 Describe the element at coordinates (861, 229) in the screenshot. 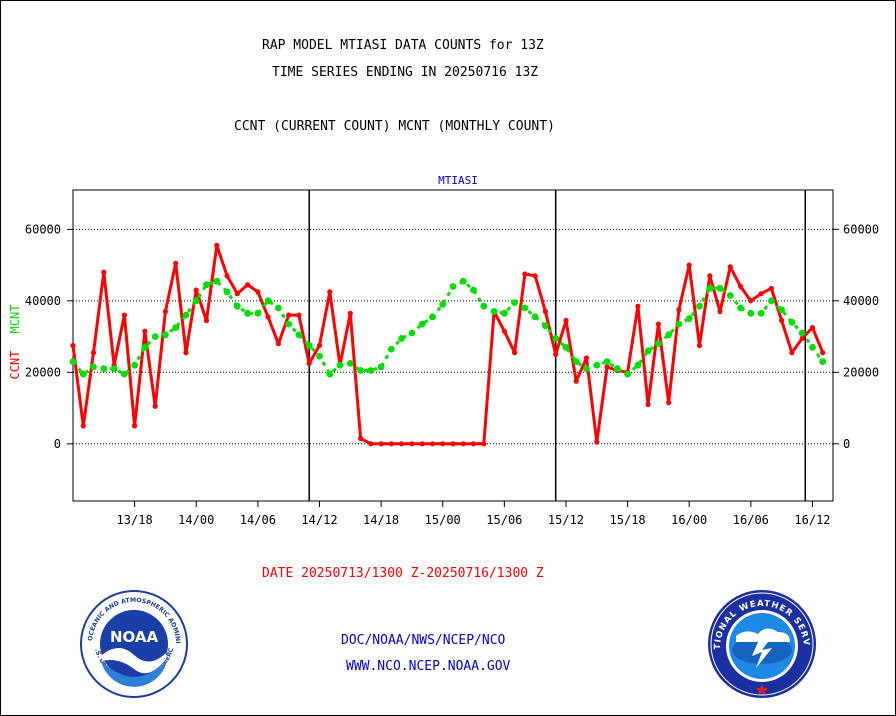

I see `y-tick-label-right: 60000` at that location.